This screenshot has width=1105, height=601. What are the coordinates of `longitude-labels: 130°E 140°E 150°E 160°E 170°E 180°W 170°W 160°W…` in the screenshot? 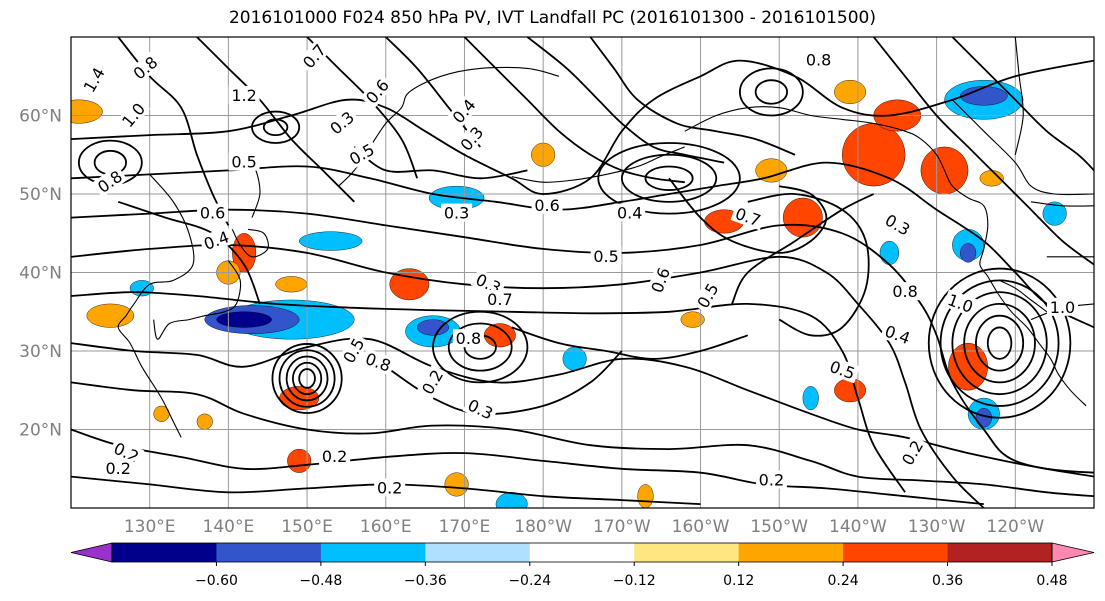 It's located at (584, 527).